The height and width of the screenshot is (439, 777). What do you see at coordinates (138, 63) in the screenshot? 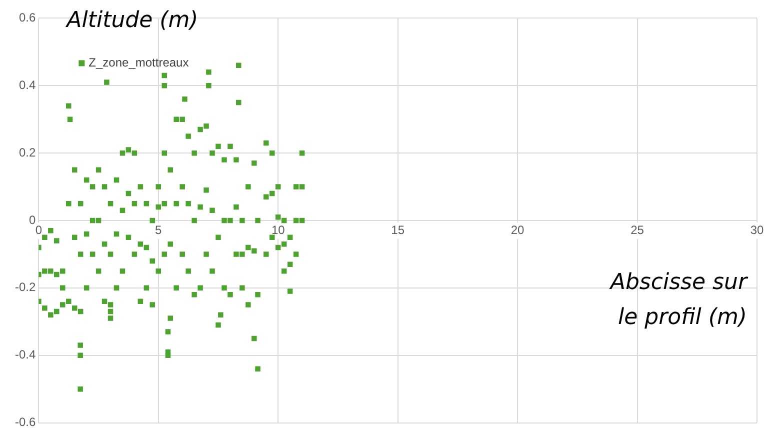
I see `legend-label: Z_zone_mottreaux` at bounding box center [138, 63].